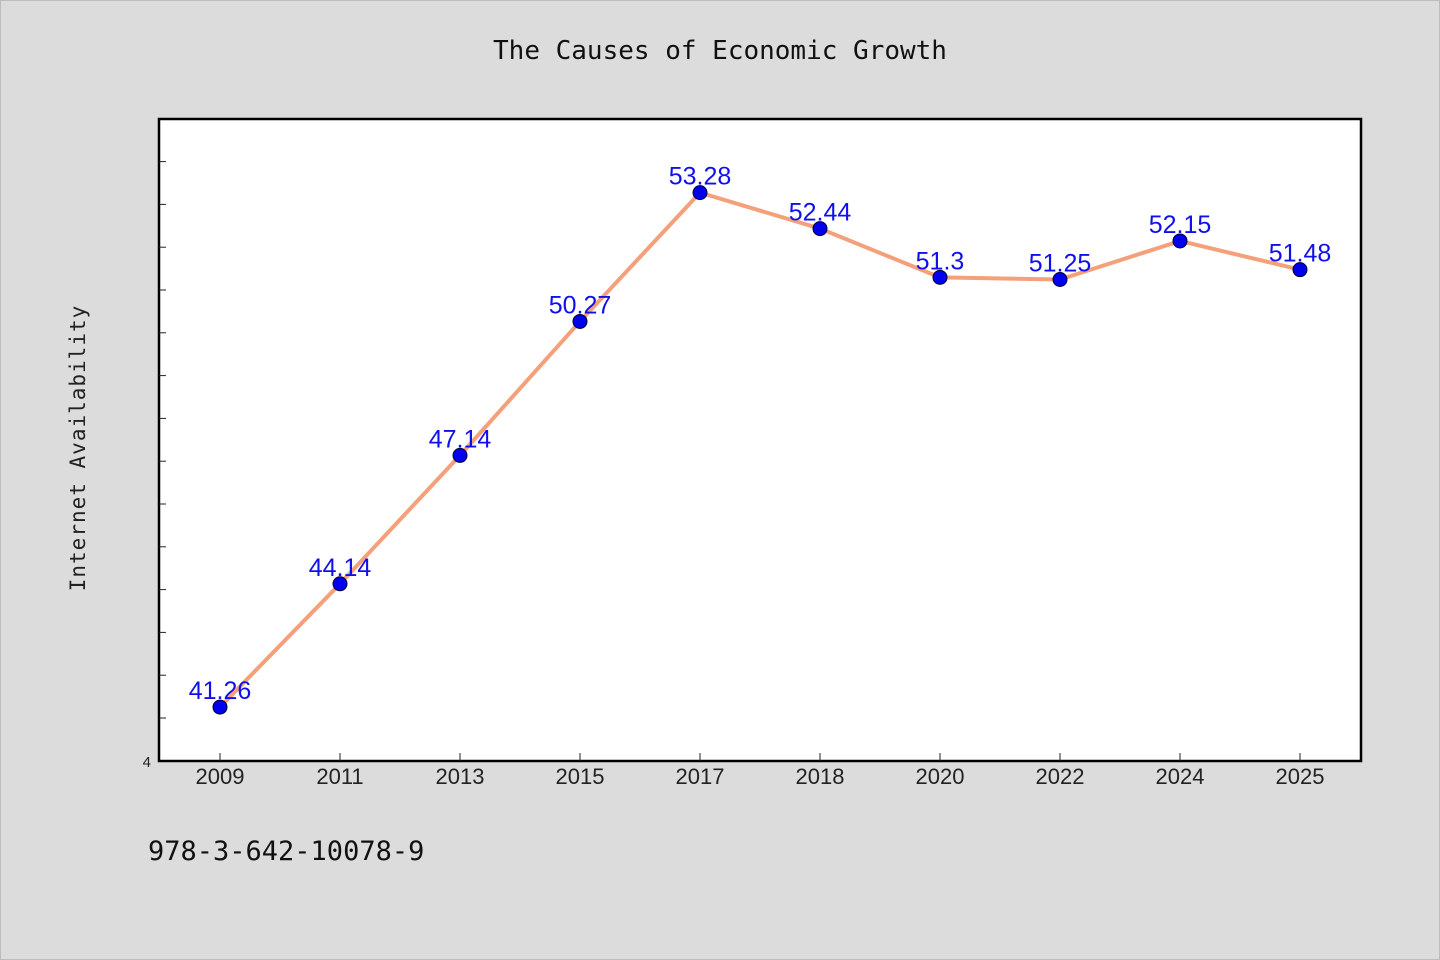 The image size is (1440, 960). Describe the element at coordinates (460, 439) in the screenshot. I see `data-label: 47.14` at that location.